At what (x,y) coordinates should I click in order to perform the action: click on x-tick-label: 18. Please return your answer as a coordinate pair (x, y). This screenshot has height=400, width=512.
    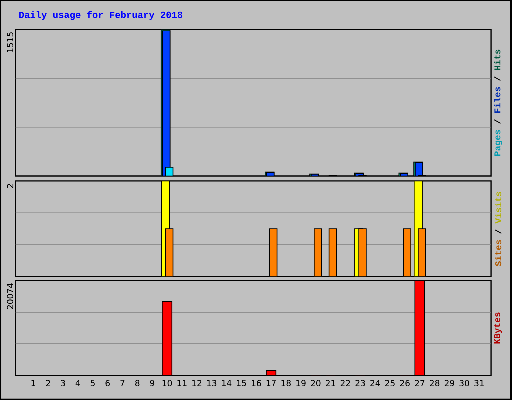
    Looking at the image, I should click on (286, 383).